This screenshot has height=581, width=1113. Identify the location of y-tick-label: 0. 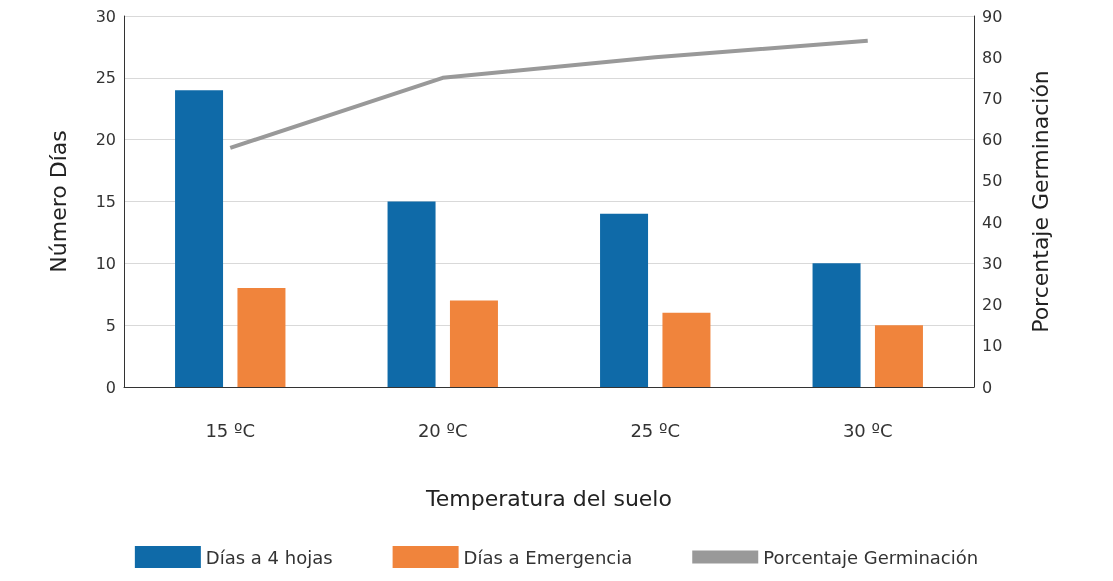
(110, 387).